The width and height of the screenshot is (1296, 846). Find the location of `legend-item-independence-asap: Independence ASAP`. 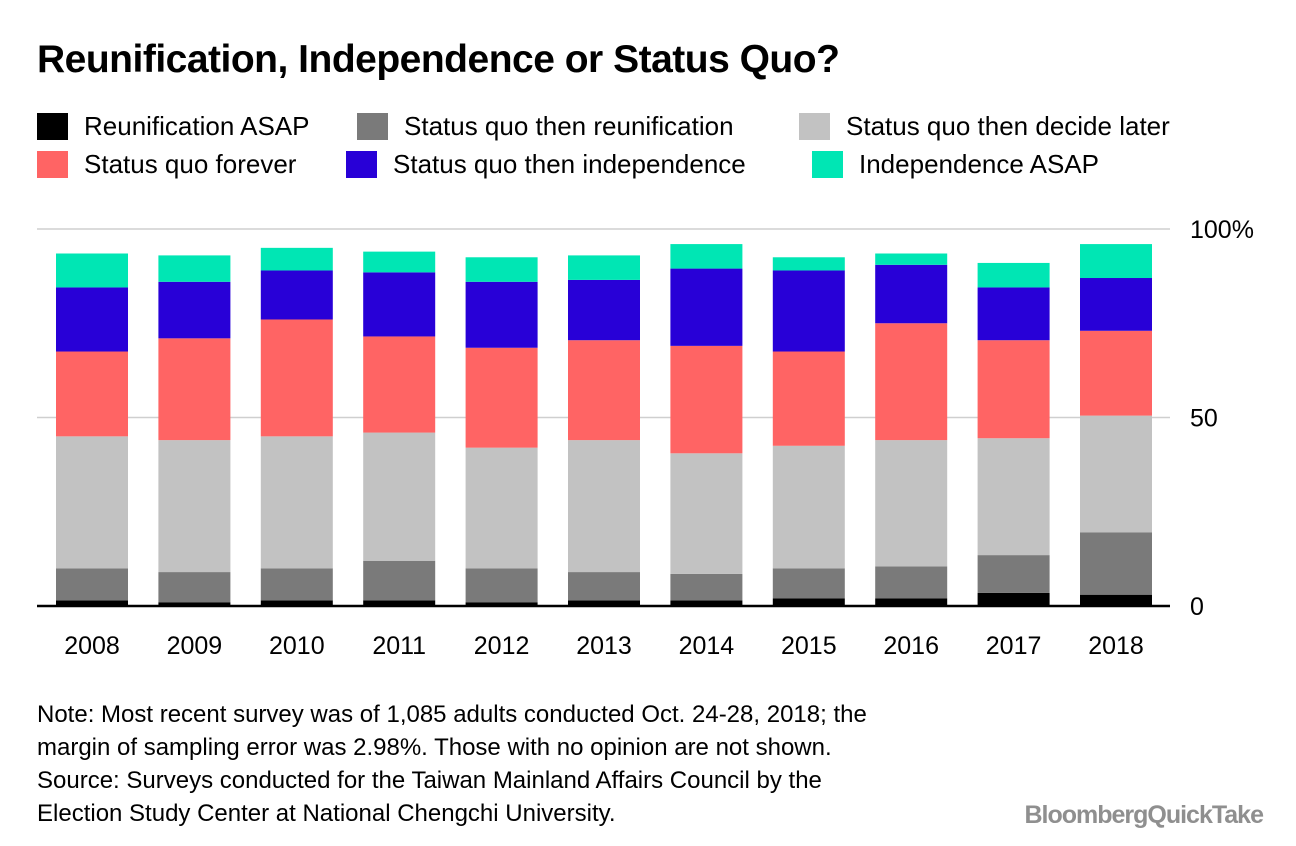

legend-item-independence-asap: Independence ASAP is located at coordinates (955, 164).